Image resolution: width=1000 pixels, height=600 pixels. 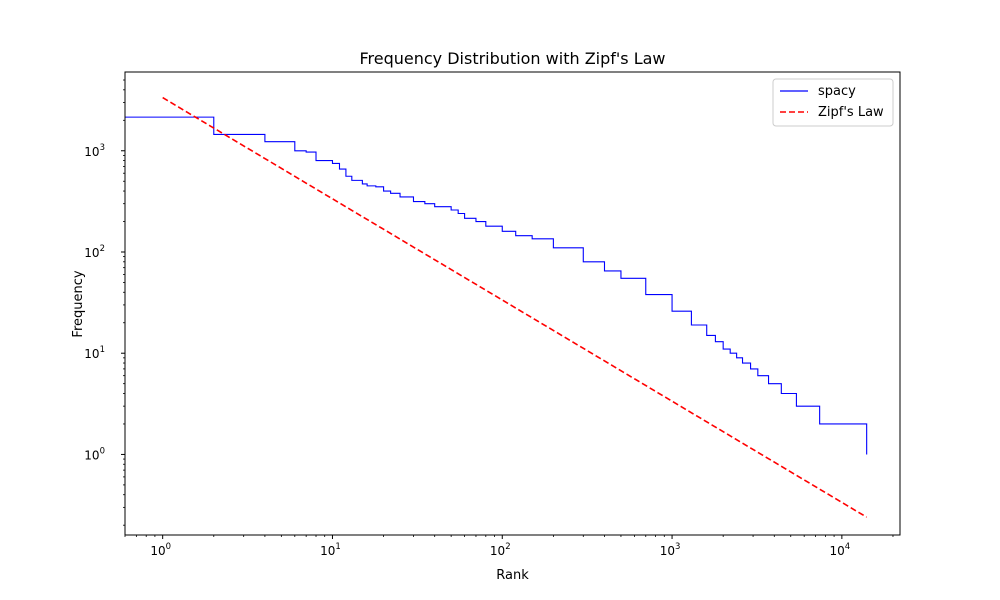 I want to click on chart-title: Frequency Distribution with Zipf's Law, so click(x=512, y=58).